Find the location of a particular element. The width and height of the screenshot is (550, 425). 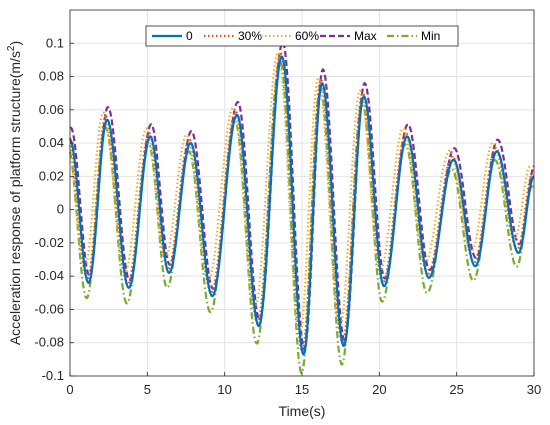

y-tick-label: -0.08 is located at coordinates (49, 342).